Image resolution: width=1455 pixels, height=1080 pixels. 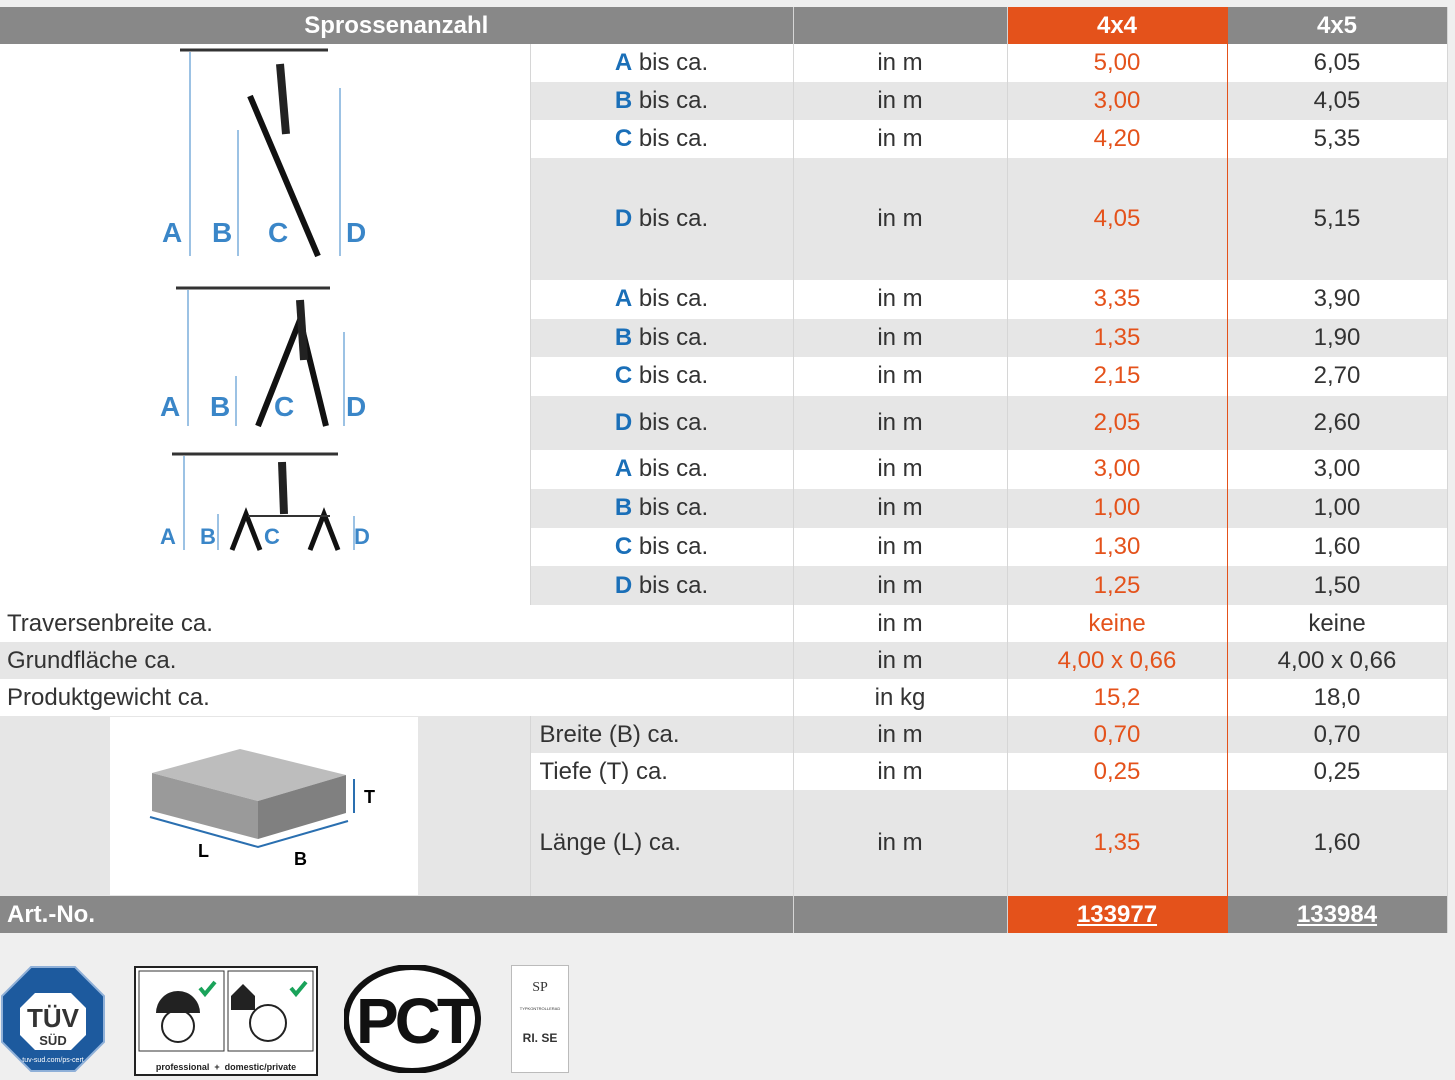 What do you see at coordinates (724, 547) in the screenshot?
I see `table-row: C bis ca. in m 1,30 1,60` at bounding box center [724, 547].